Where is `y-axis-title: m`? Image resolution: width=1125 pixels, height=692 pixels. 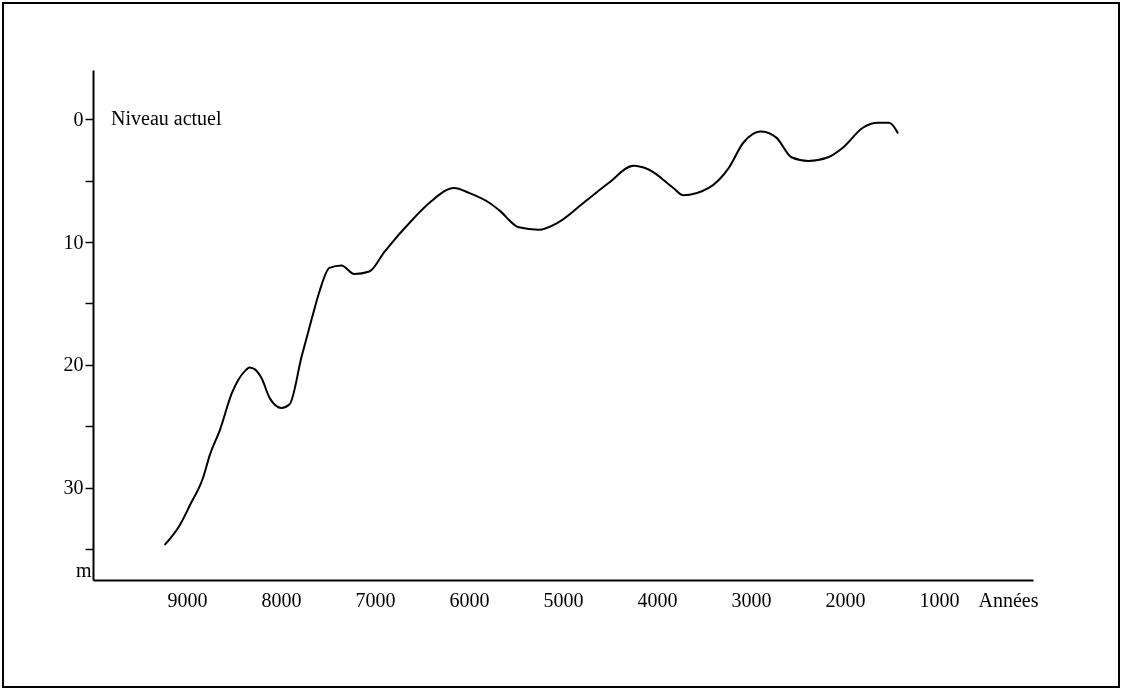 y-axis-title: m is located at coordinates (83, 569).